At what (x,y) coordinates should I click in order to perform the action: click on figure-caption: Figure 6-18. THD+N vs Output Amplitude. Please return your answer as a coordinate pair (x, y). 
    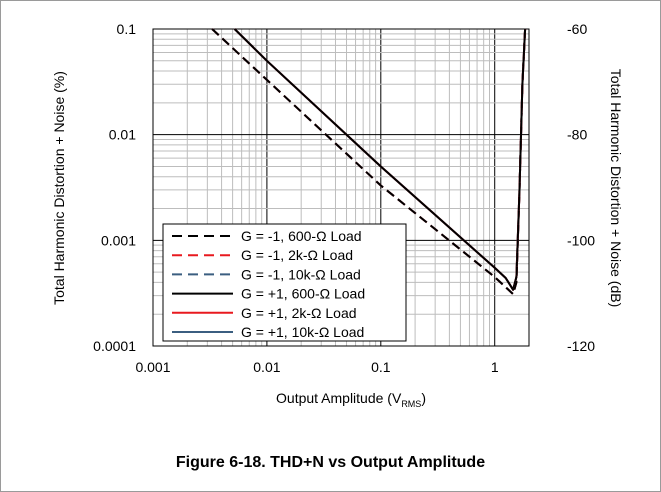
    Looking at the image, I should click on (330, 462).